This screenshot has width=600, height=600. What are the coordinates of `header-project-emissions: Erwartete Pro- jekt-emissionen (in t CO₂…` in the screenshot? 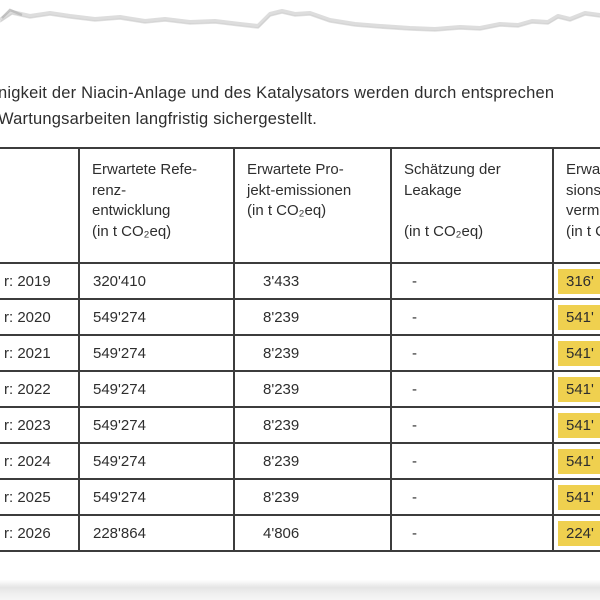 It's located at (312, 205).